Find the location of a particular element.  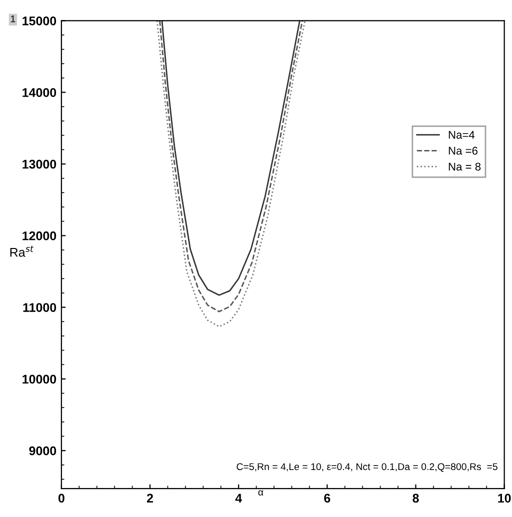

x-tick-label: 4 is located at coordinates (238, 498).